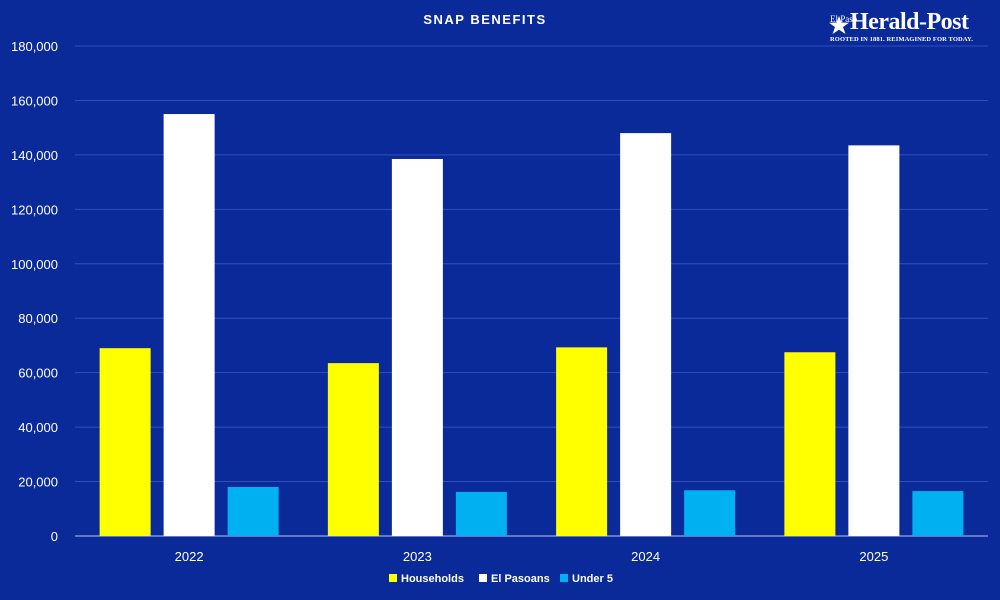 The height and width of the screenshot is (600, 1000). Describe the element at coordinates (38, 373) in the screenshot. I see `y-tick-label: 60,000` at that location.